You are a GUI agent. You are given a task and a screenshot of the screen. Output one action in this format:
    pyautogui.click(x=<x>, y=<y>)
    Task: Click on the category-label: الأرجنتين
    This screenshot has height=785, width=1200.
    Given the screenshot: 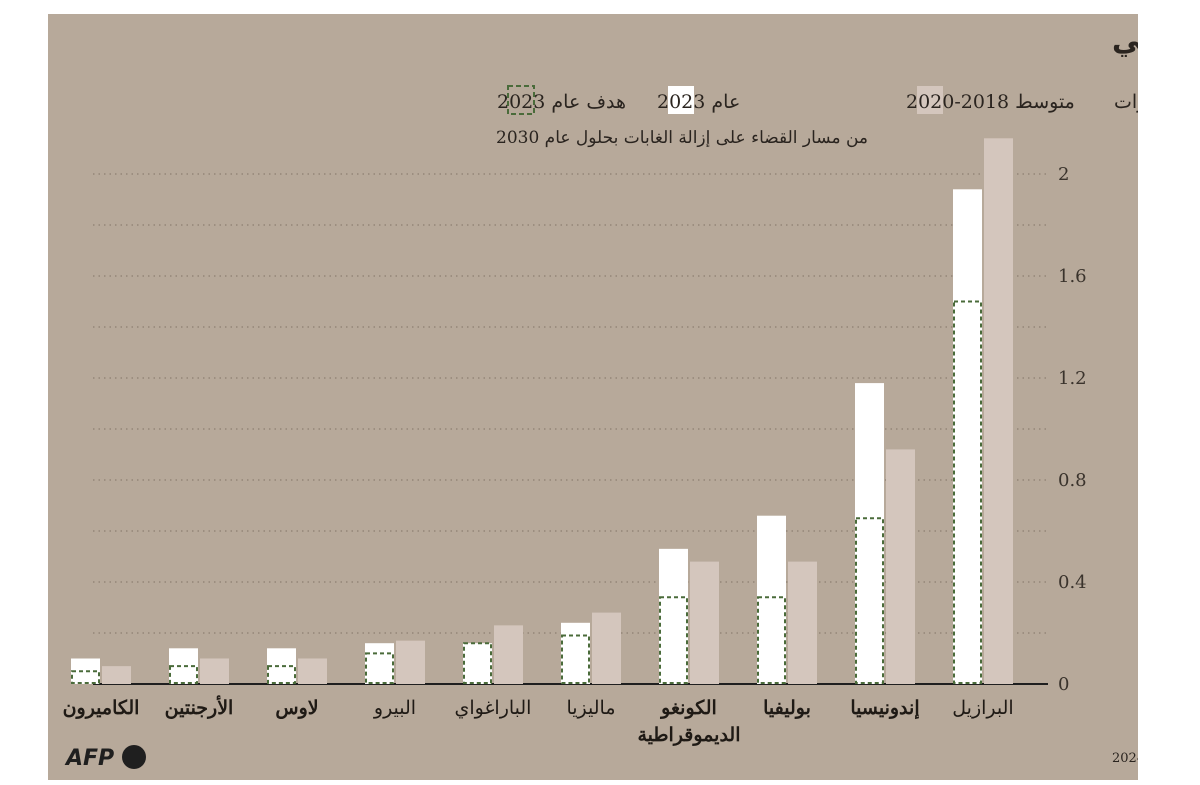 What is the action you would take?
    pyautogui.click(x=199, y=707)
    